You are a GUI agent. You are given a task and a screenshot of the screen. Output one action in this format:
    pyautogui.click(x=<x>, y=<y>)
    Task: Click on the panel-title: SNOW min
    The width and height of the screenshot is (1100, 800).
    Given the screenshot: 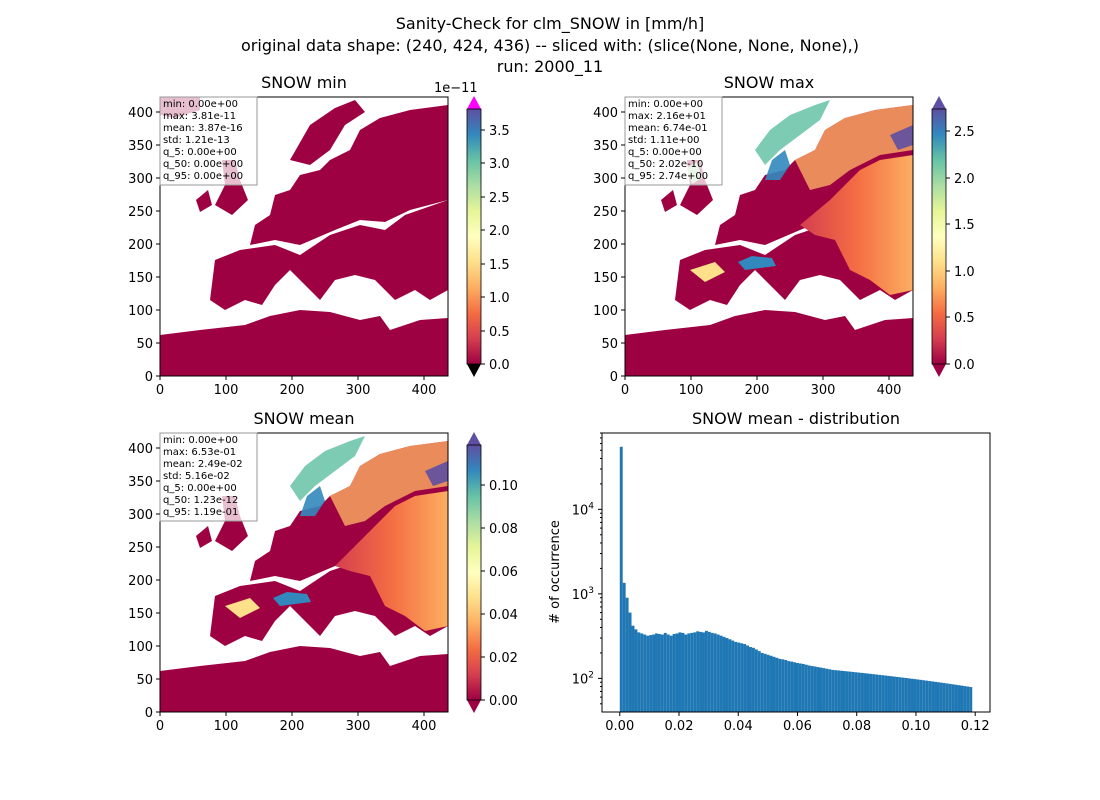 What is the action you would take?
    pyautogui.click(x=304, y=82)
    